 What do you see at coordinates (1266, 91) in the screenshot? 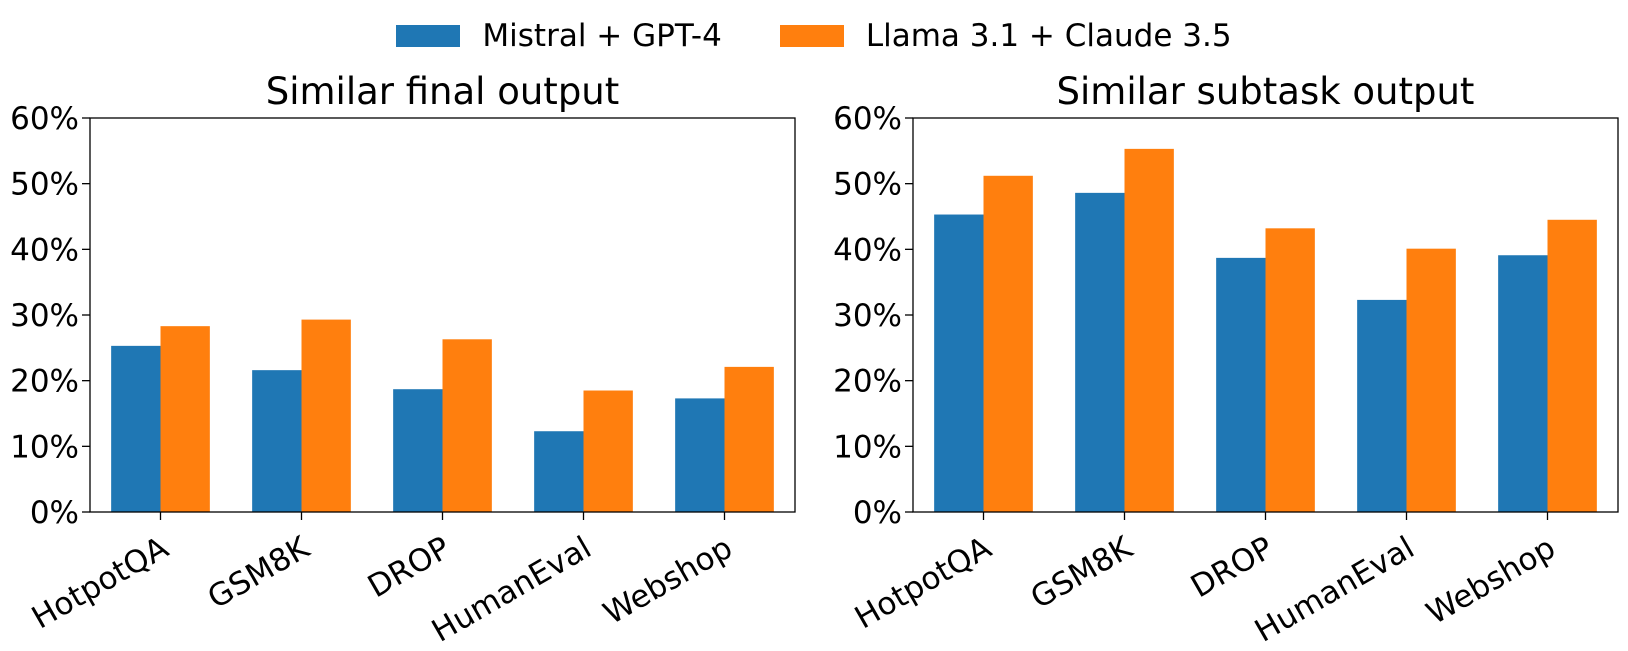
I see `chart-title: Similar subtask output` at bounding box center [1266, 91].